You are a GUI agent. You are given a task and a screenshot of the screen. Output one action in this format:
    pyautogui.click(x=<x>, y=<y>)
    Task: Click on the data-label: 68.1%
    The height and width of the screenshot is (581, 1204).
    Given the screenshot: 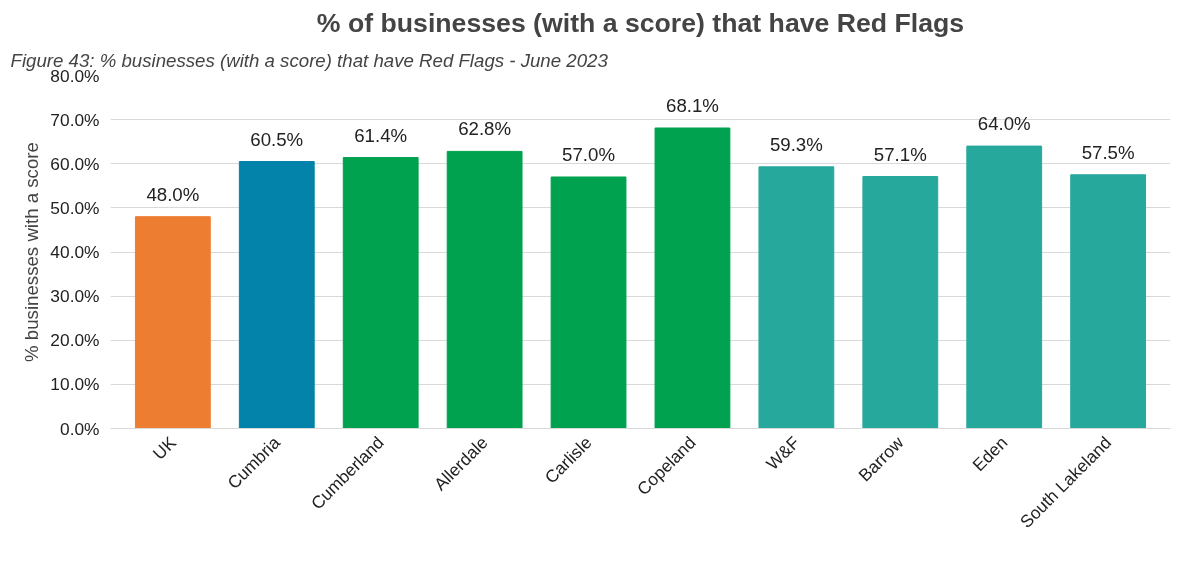 What is the action you would take?
    pyautogui.click(x=692, y=106)
    